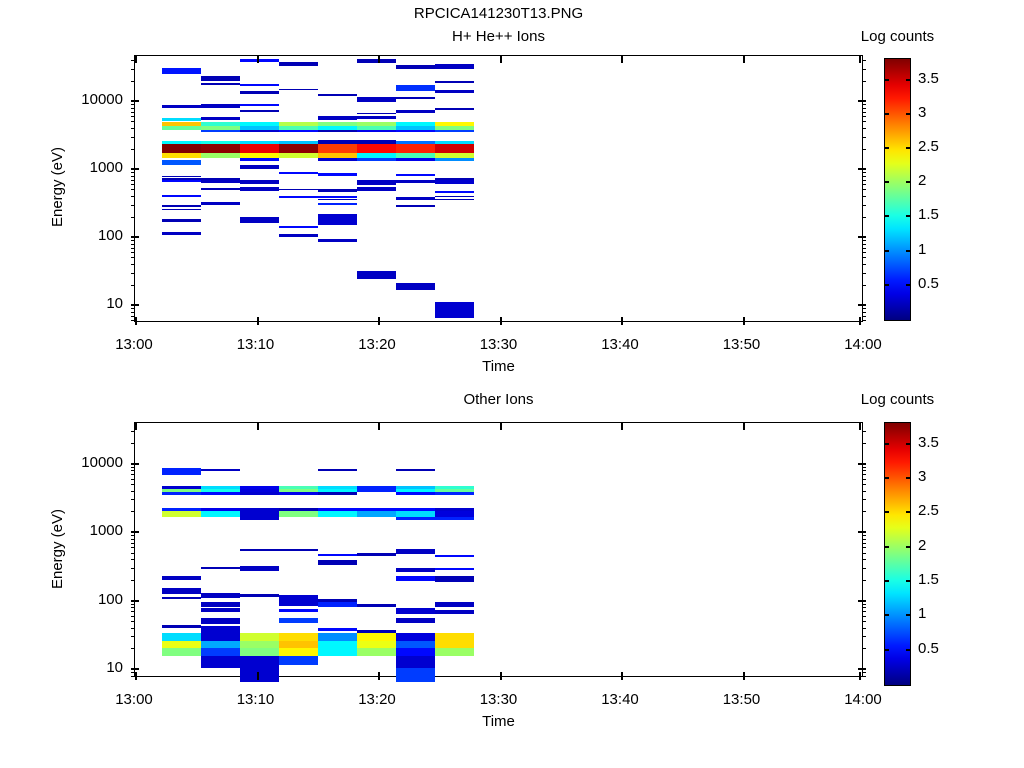 The width and height of the screenshot is (1024, 768). Describe the element at coordinates (498, 721) in the screenshot. I see `panel-bottom-xlabel: Time` at that location.